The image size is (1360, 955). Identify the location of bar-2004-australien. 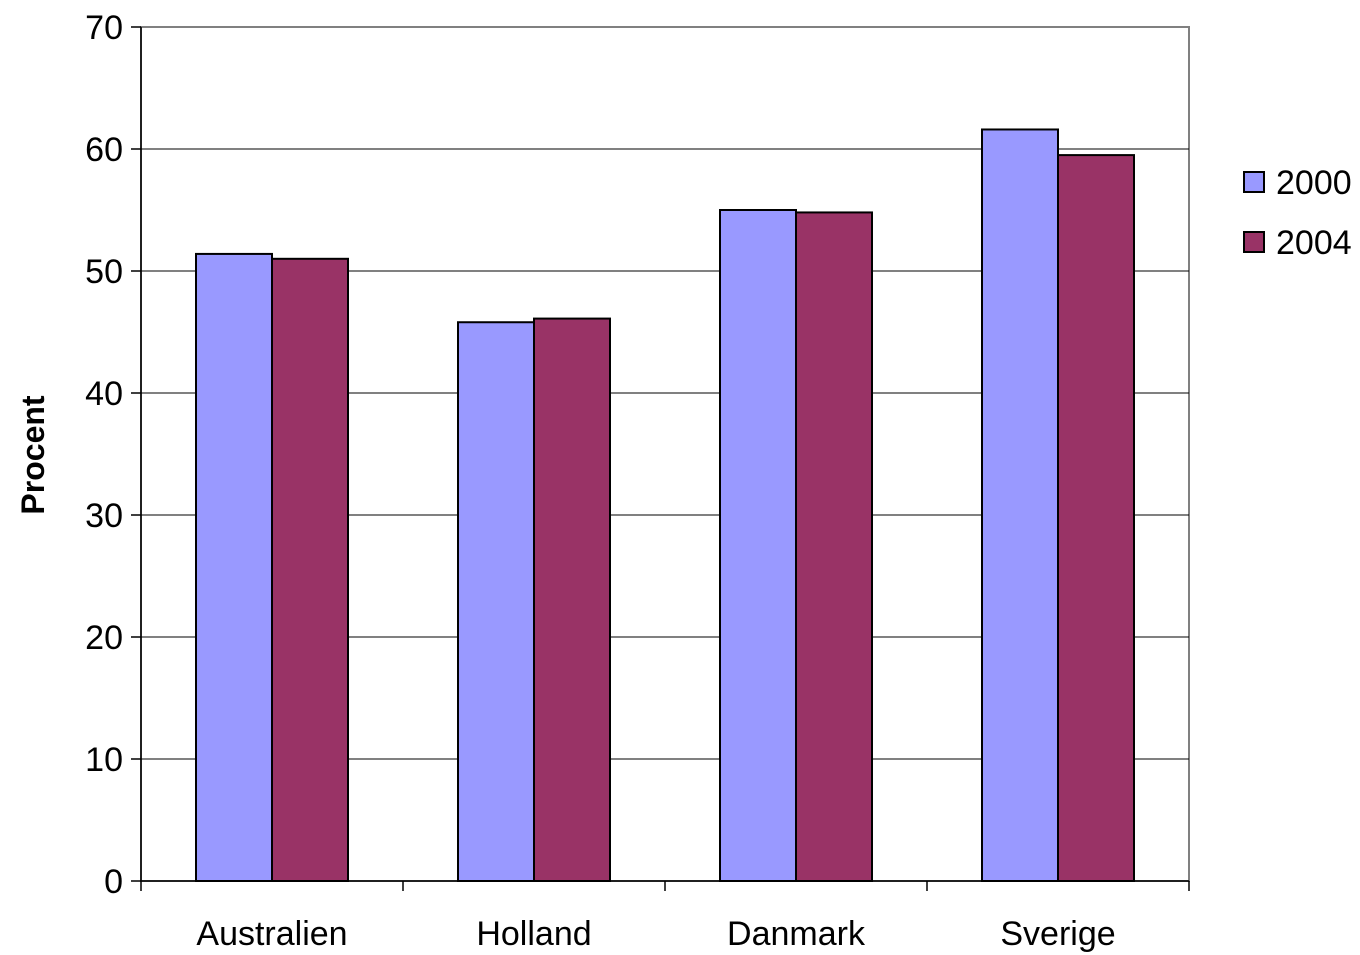
(310, 569).